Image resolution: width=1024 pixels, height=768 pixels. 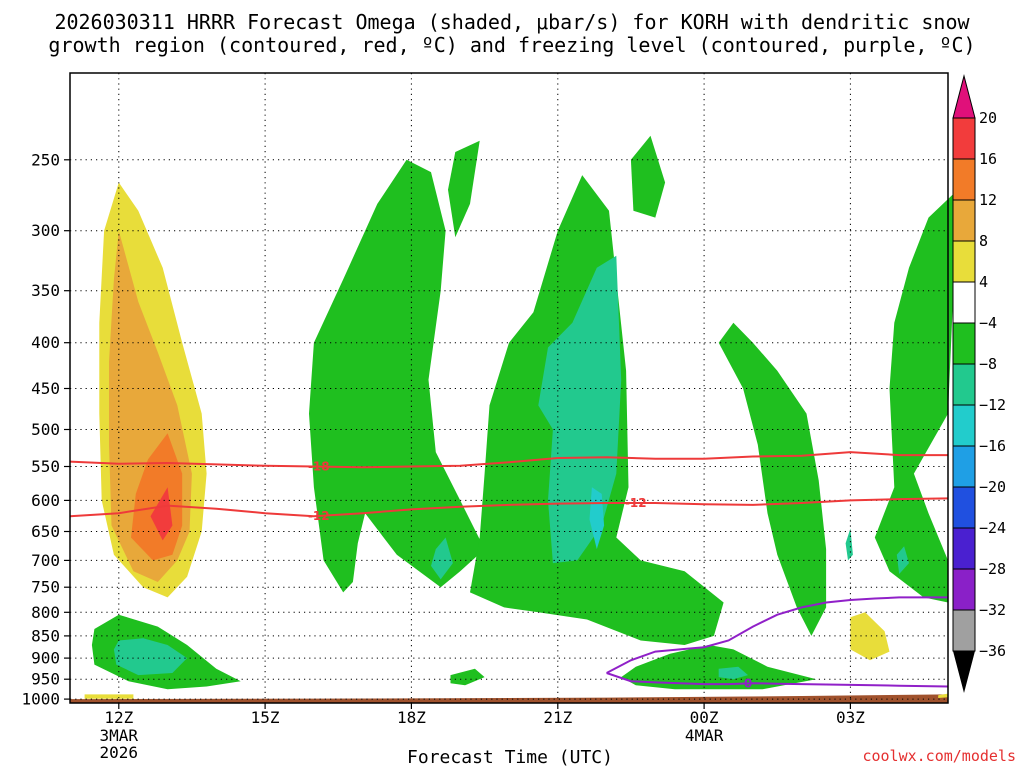 What do you see at coordinates (964, 672) in the screenshot?
I see `colorbar-bottom-arrow` at bounding box center [964, 672].